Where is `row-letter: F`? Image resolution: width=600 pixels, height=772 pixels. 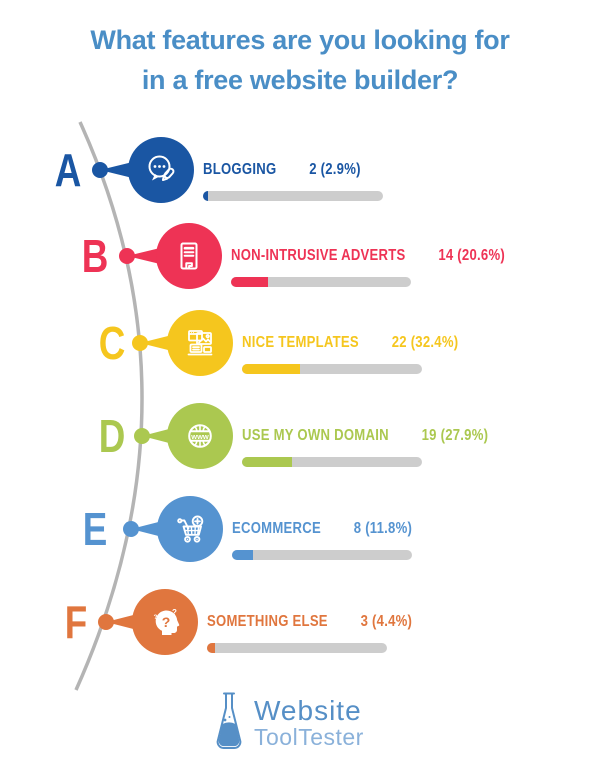 row-letter: F is located at coordinates (76, 622).